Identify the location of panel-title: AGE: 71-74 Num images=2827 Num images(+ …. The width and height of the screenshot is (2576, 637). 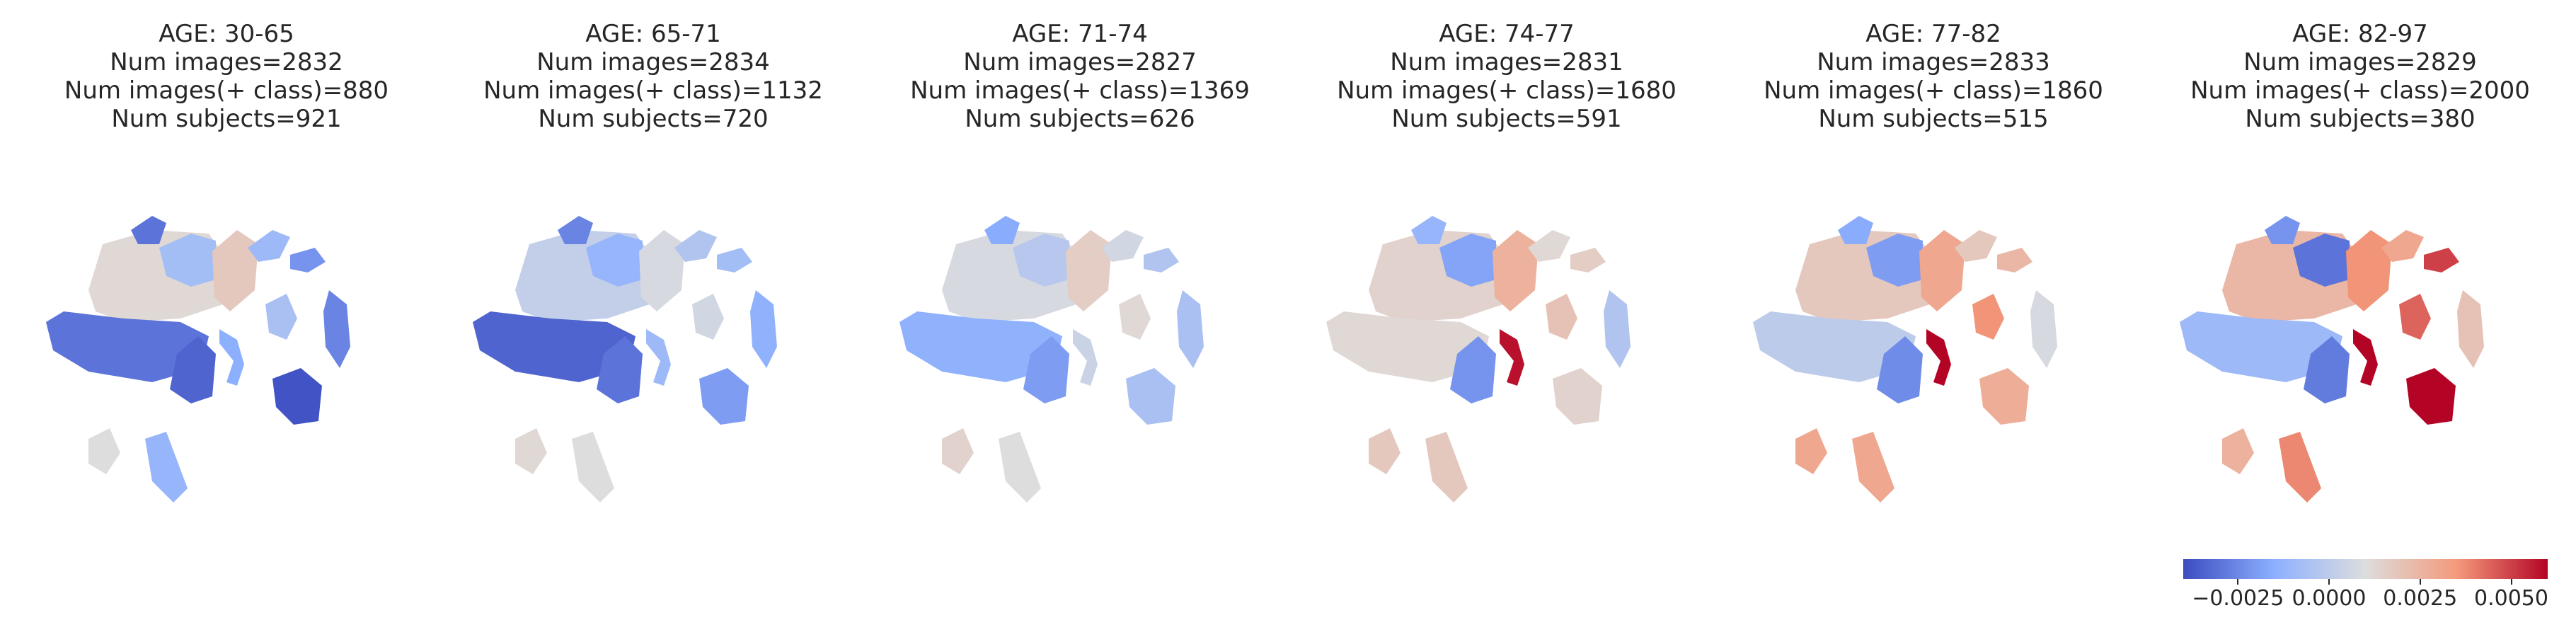
(1080, 76).